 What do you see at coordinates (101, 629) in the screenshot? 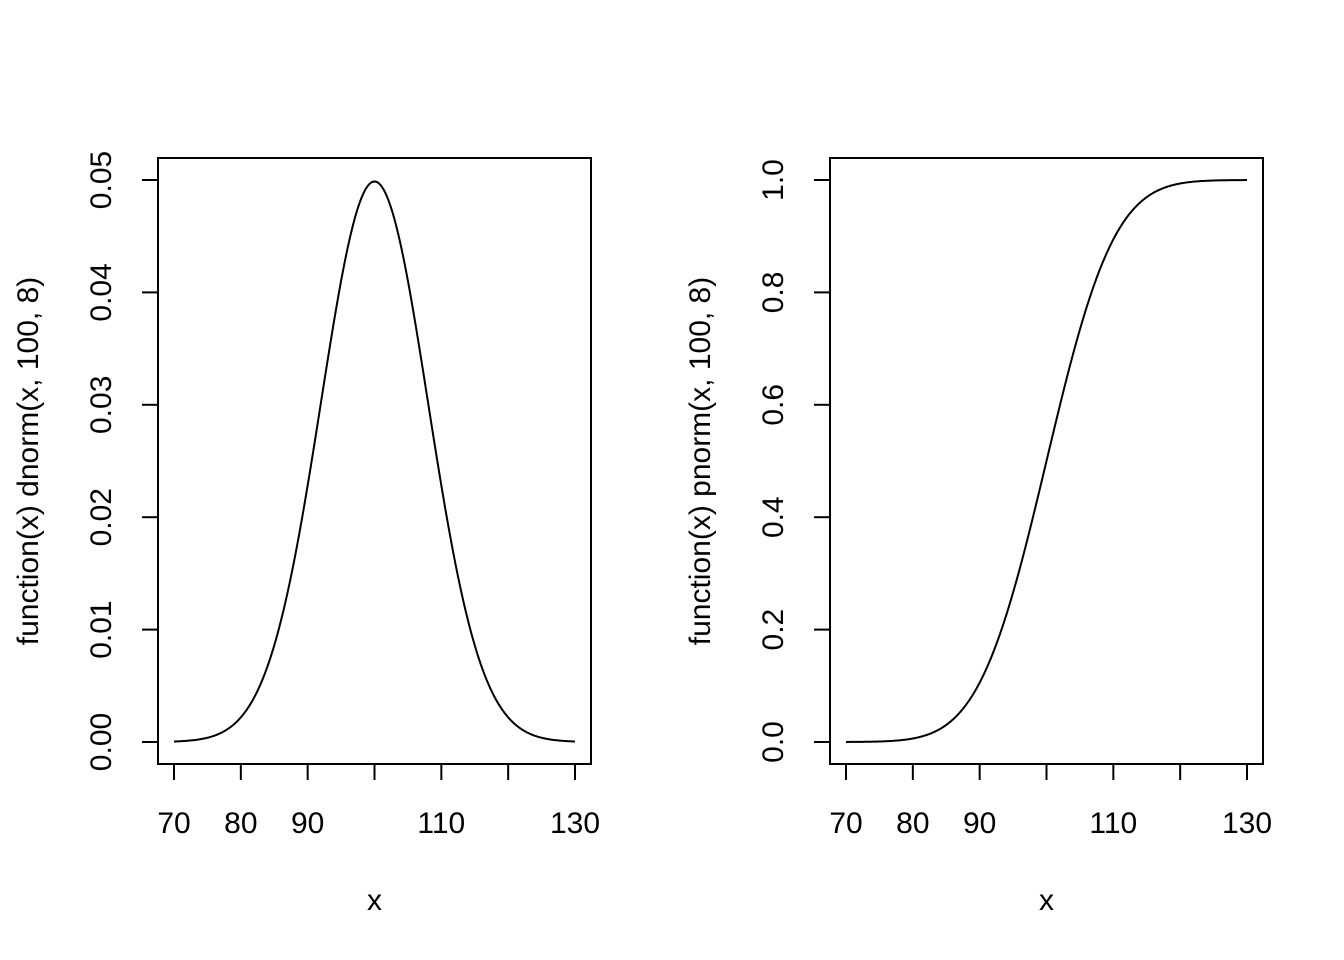
I see `y-tick-label: 0.01` at bounding box center [101, 629].